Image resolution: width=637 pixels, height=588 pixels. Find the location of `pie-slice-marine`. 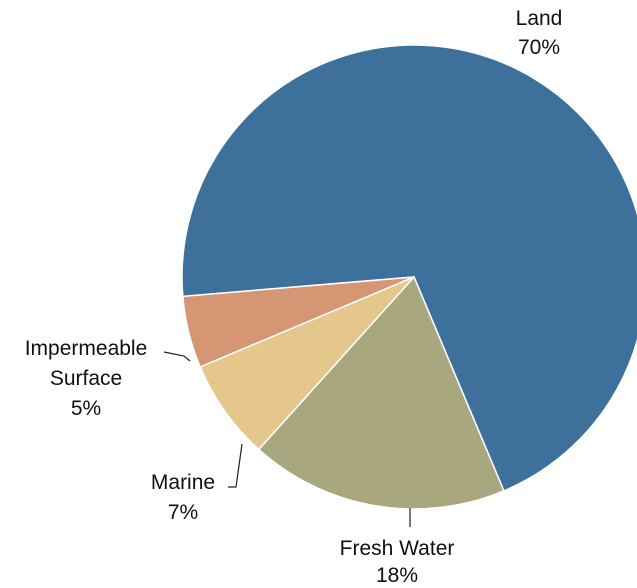

pie-slice-marine is located at coordinates (307, 363).